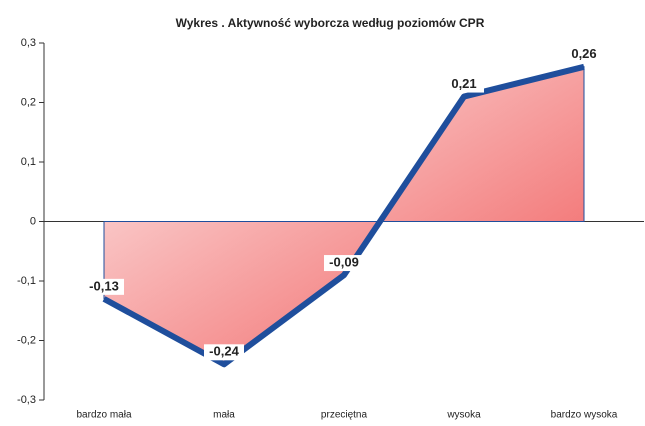 The image size is (645, 426). I want to click on data-label-text: 0,26, so click(583, 53).